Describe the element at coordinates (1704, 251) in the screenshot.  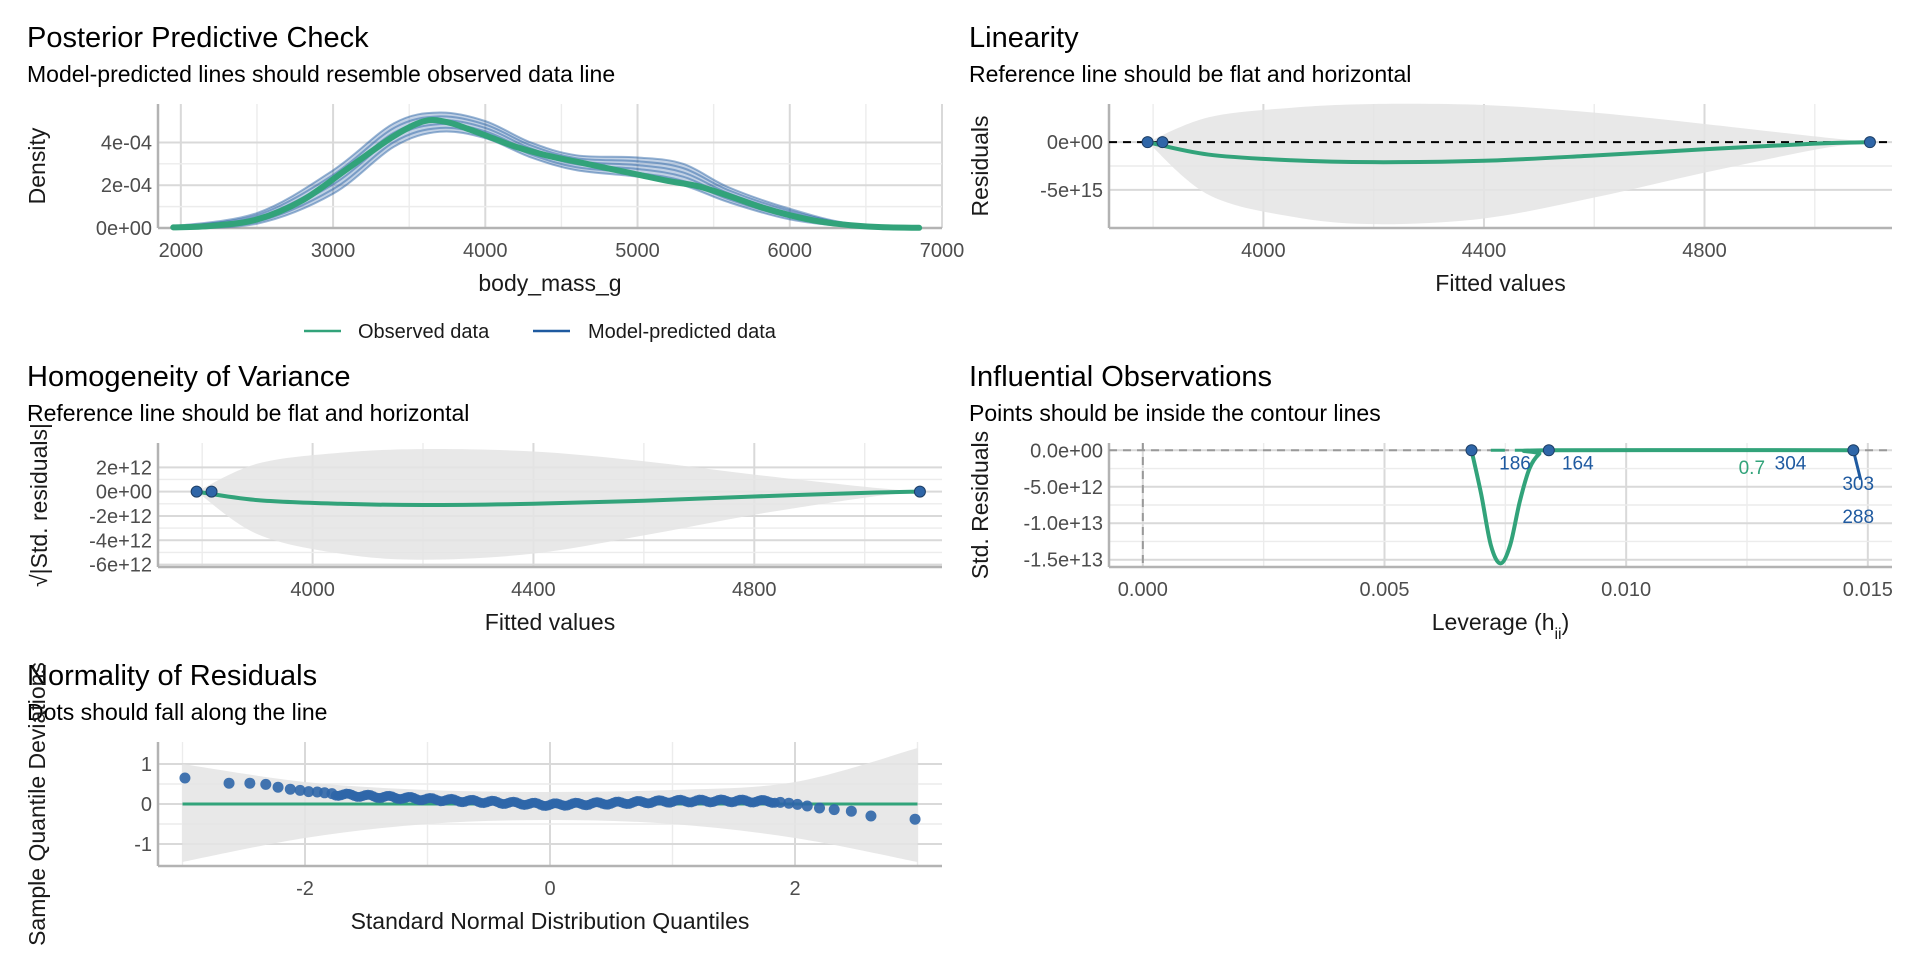
I see `linearity-xtick-label: 4800` at that location.